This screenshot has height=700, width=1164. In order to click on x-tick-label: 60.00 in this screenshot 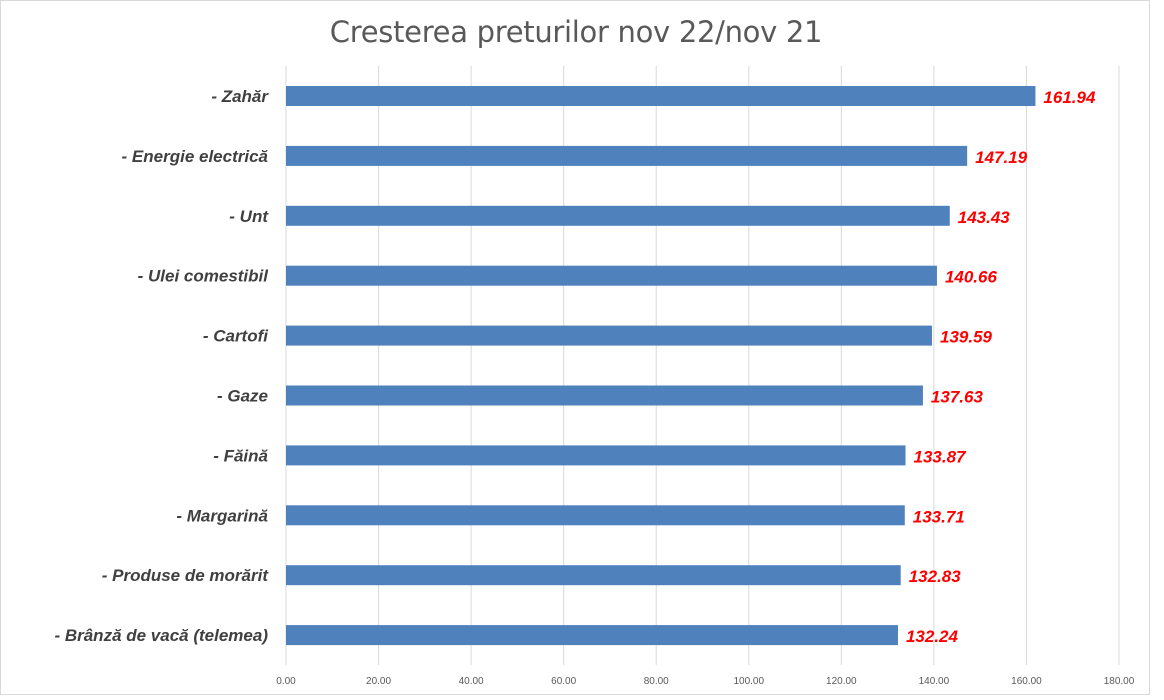, I will do `click(563, 681)`.